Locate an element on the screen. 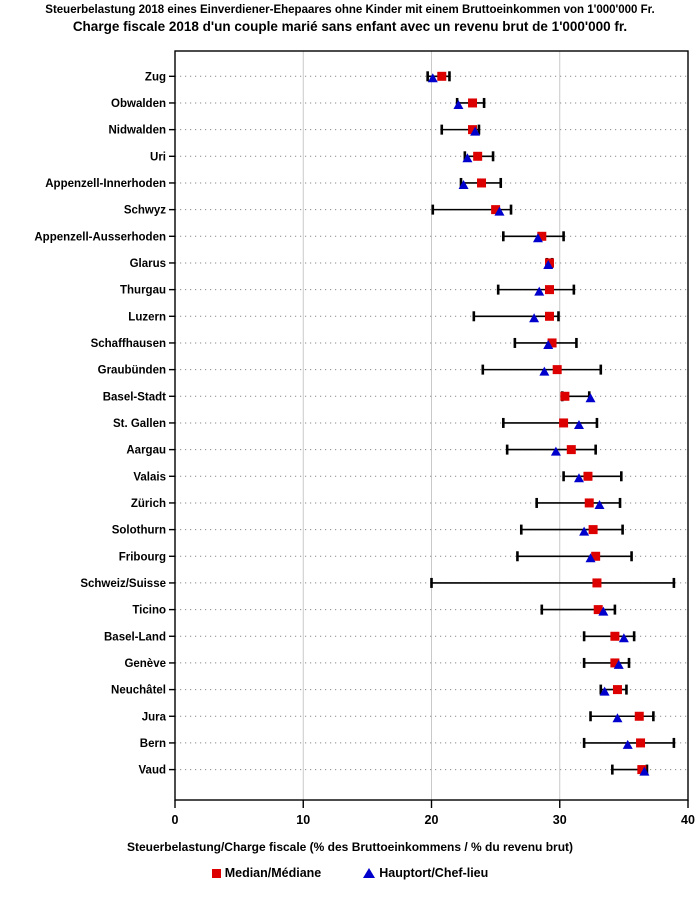 The image size is (700, 900). x-tick-label-30: 30 is located at coordinates (560, 820).